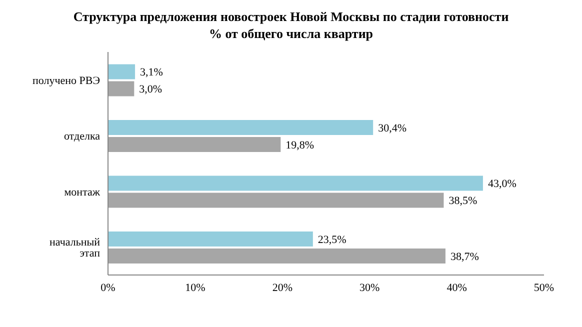  What do you see at coordinates (291, 16) in the screenshot?
I see `chart-title: Структура предложения новостроек Новой Москвы по стадии готовности` at bounding box center [291, 16].